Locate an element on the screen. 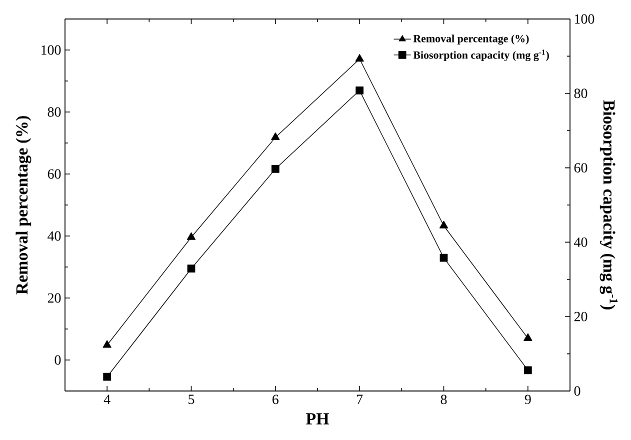  x-tick-label: 8 is located at coordinates (443, 399).